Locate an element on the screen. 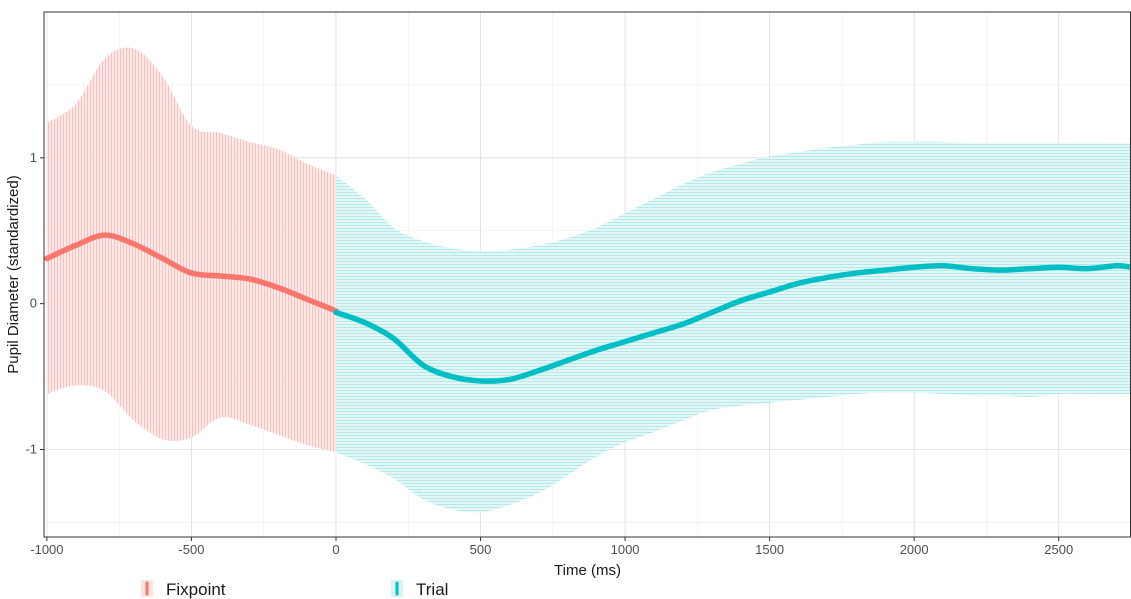 This screenshot has height=599, width=1131. legend-label: Fixpoint is located at coordinates (196, 589).